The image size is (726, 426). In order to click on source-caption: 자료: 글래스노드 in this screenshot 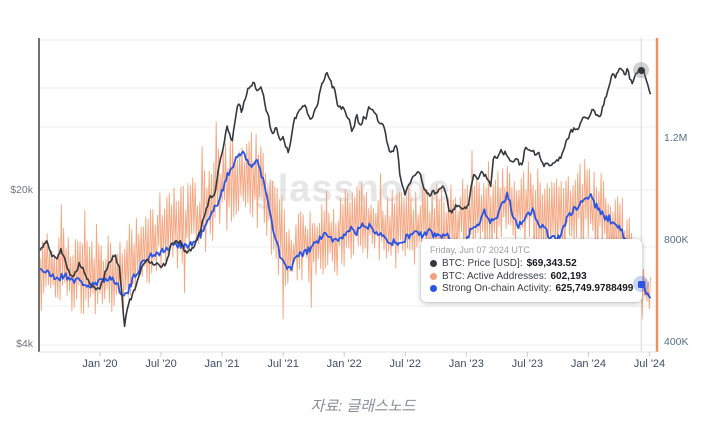, I will do `click(363, 406)`.